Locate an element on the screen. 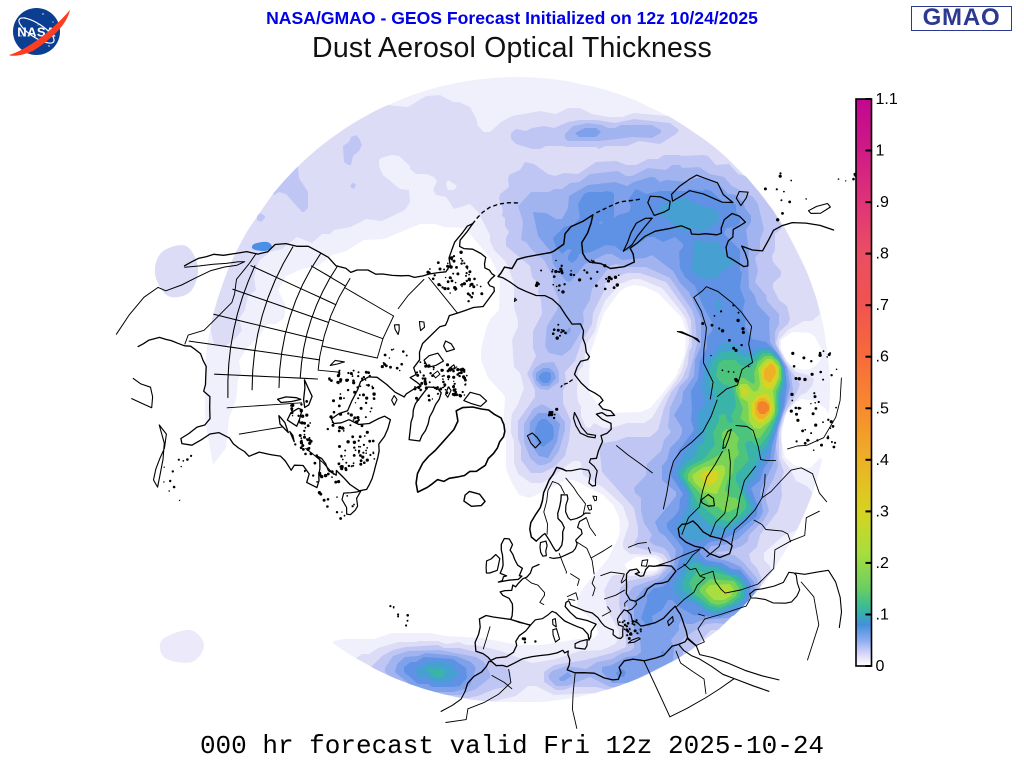 The image size is (1024, 768). svg-text: .6 is located at coordinates (882, 357).